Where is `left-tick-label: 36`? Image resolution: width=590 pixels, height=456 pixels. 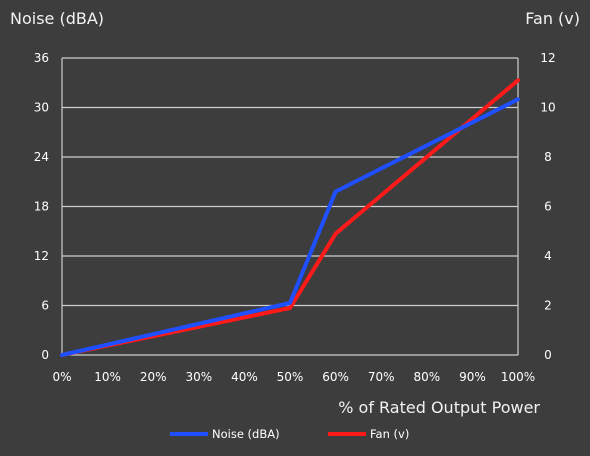
left-tick-label: 36 is located at coordinates (41, 58).